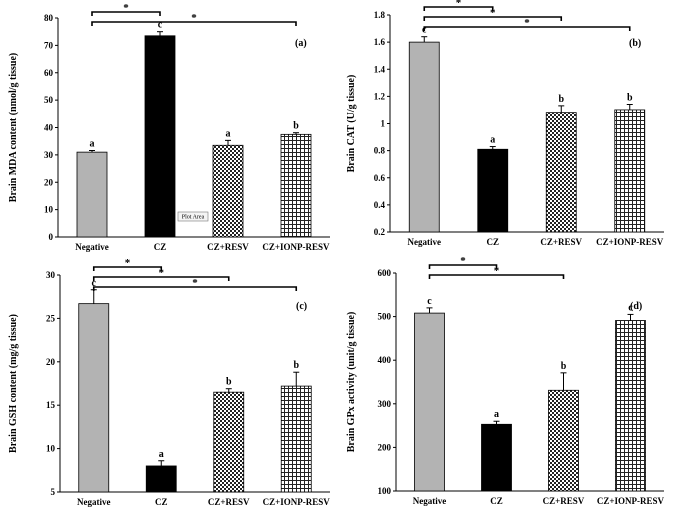  Describe the element at coordinates (51, 237) in the screenshot. I see `y-tick-label: 0` at that location.